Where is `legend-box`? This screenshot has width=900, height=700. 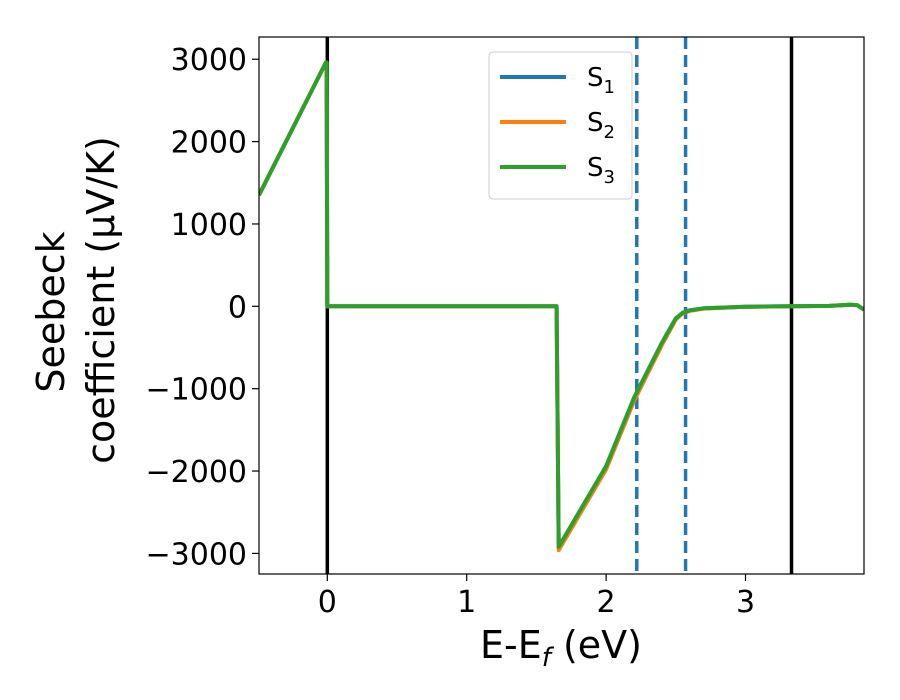 legend-box is located at coordinates (560, 125).